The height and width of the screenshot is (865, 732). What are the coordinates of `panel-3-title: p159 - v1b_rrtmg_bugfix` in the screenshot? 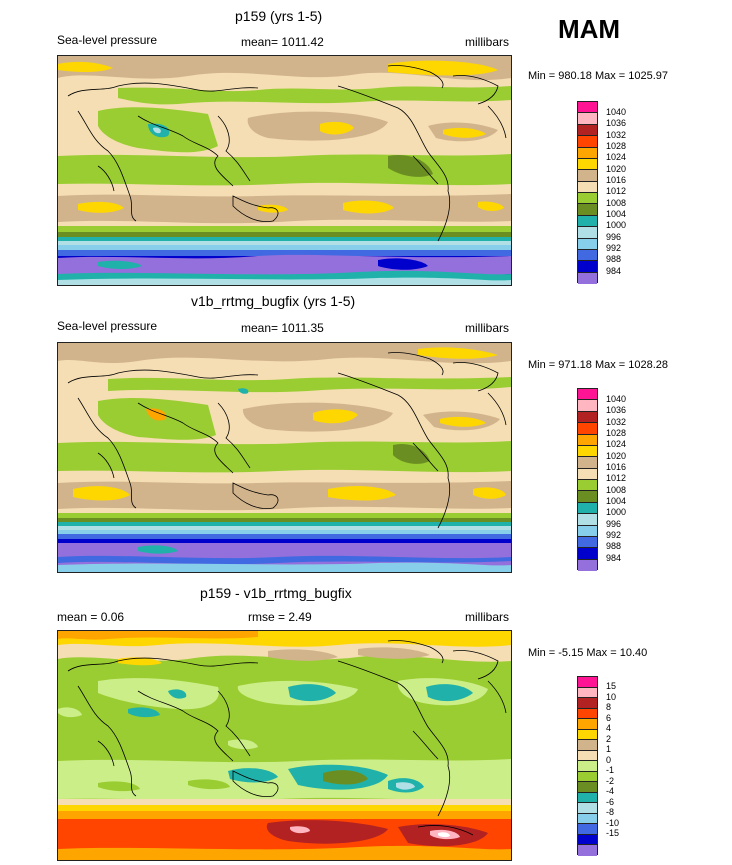 It's located at (276, 593).